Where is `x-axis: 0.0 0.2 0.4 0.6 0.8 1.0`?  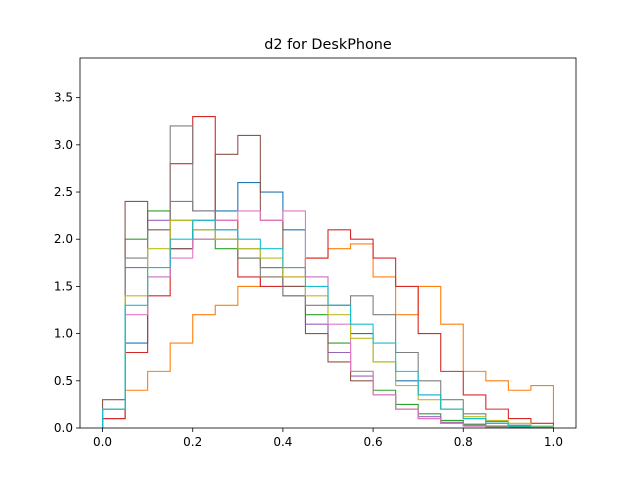
x-axis: 0.0 0.2 0.4 0.6 0.8 1.0 is located at coordinates (328, 438).